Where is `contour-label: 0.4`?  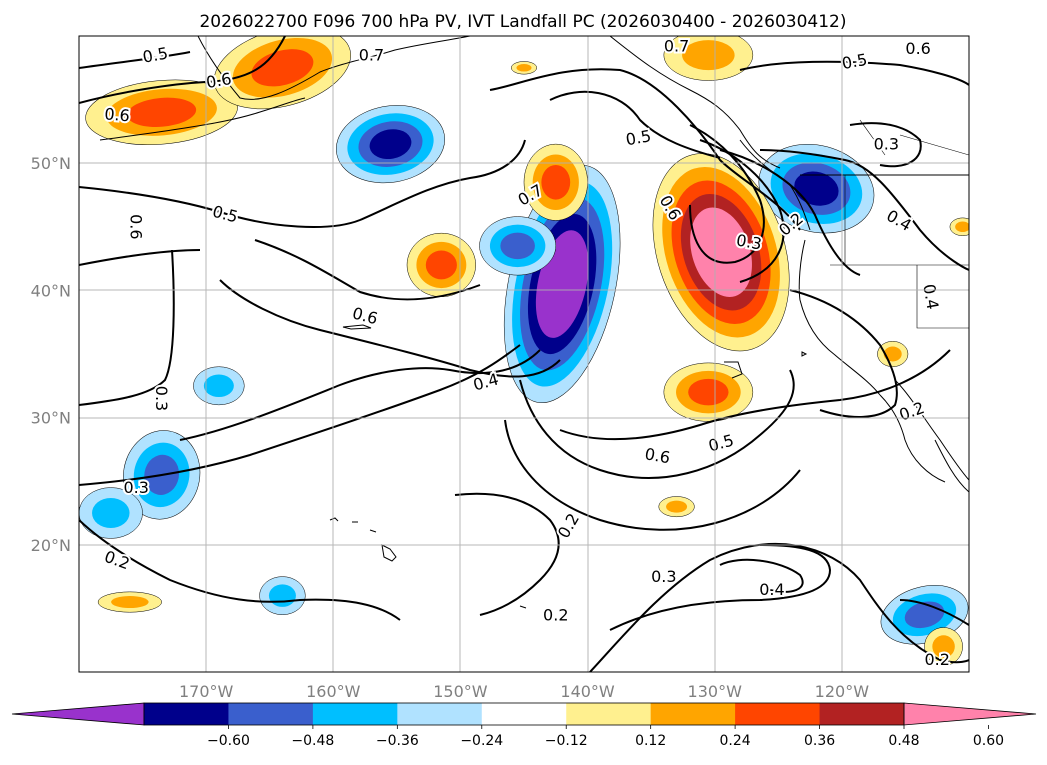 contour-label: 0.4 is located at coordinates (771, 589).